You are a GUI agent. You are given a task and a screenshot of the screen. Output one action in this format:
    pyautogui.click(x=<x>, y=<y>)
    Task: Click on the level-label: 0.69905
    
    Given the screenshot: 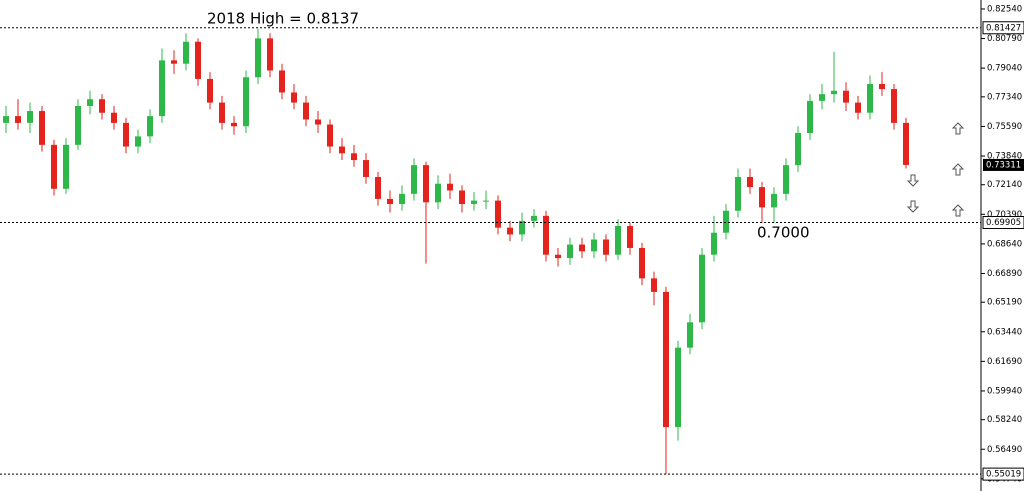 What is the action you would take?
    pyautogui.click(x=1003, y=223)
    